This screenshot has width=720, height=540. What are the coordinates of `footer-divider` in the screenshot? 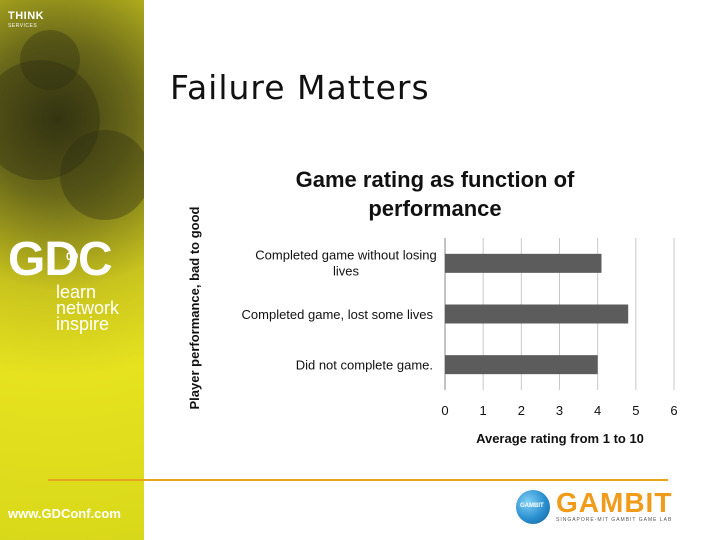 It's located at (358, 480).